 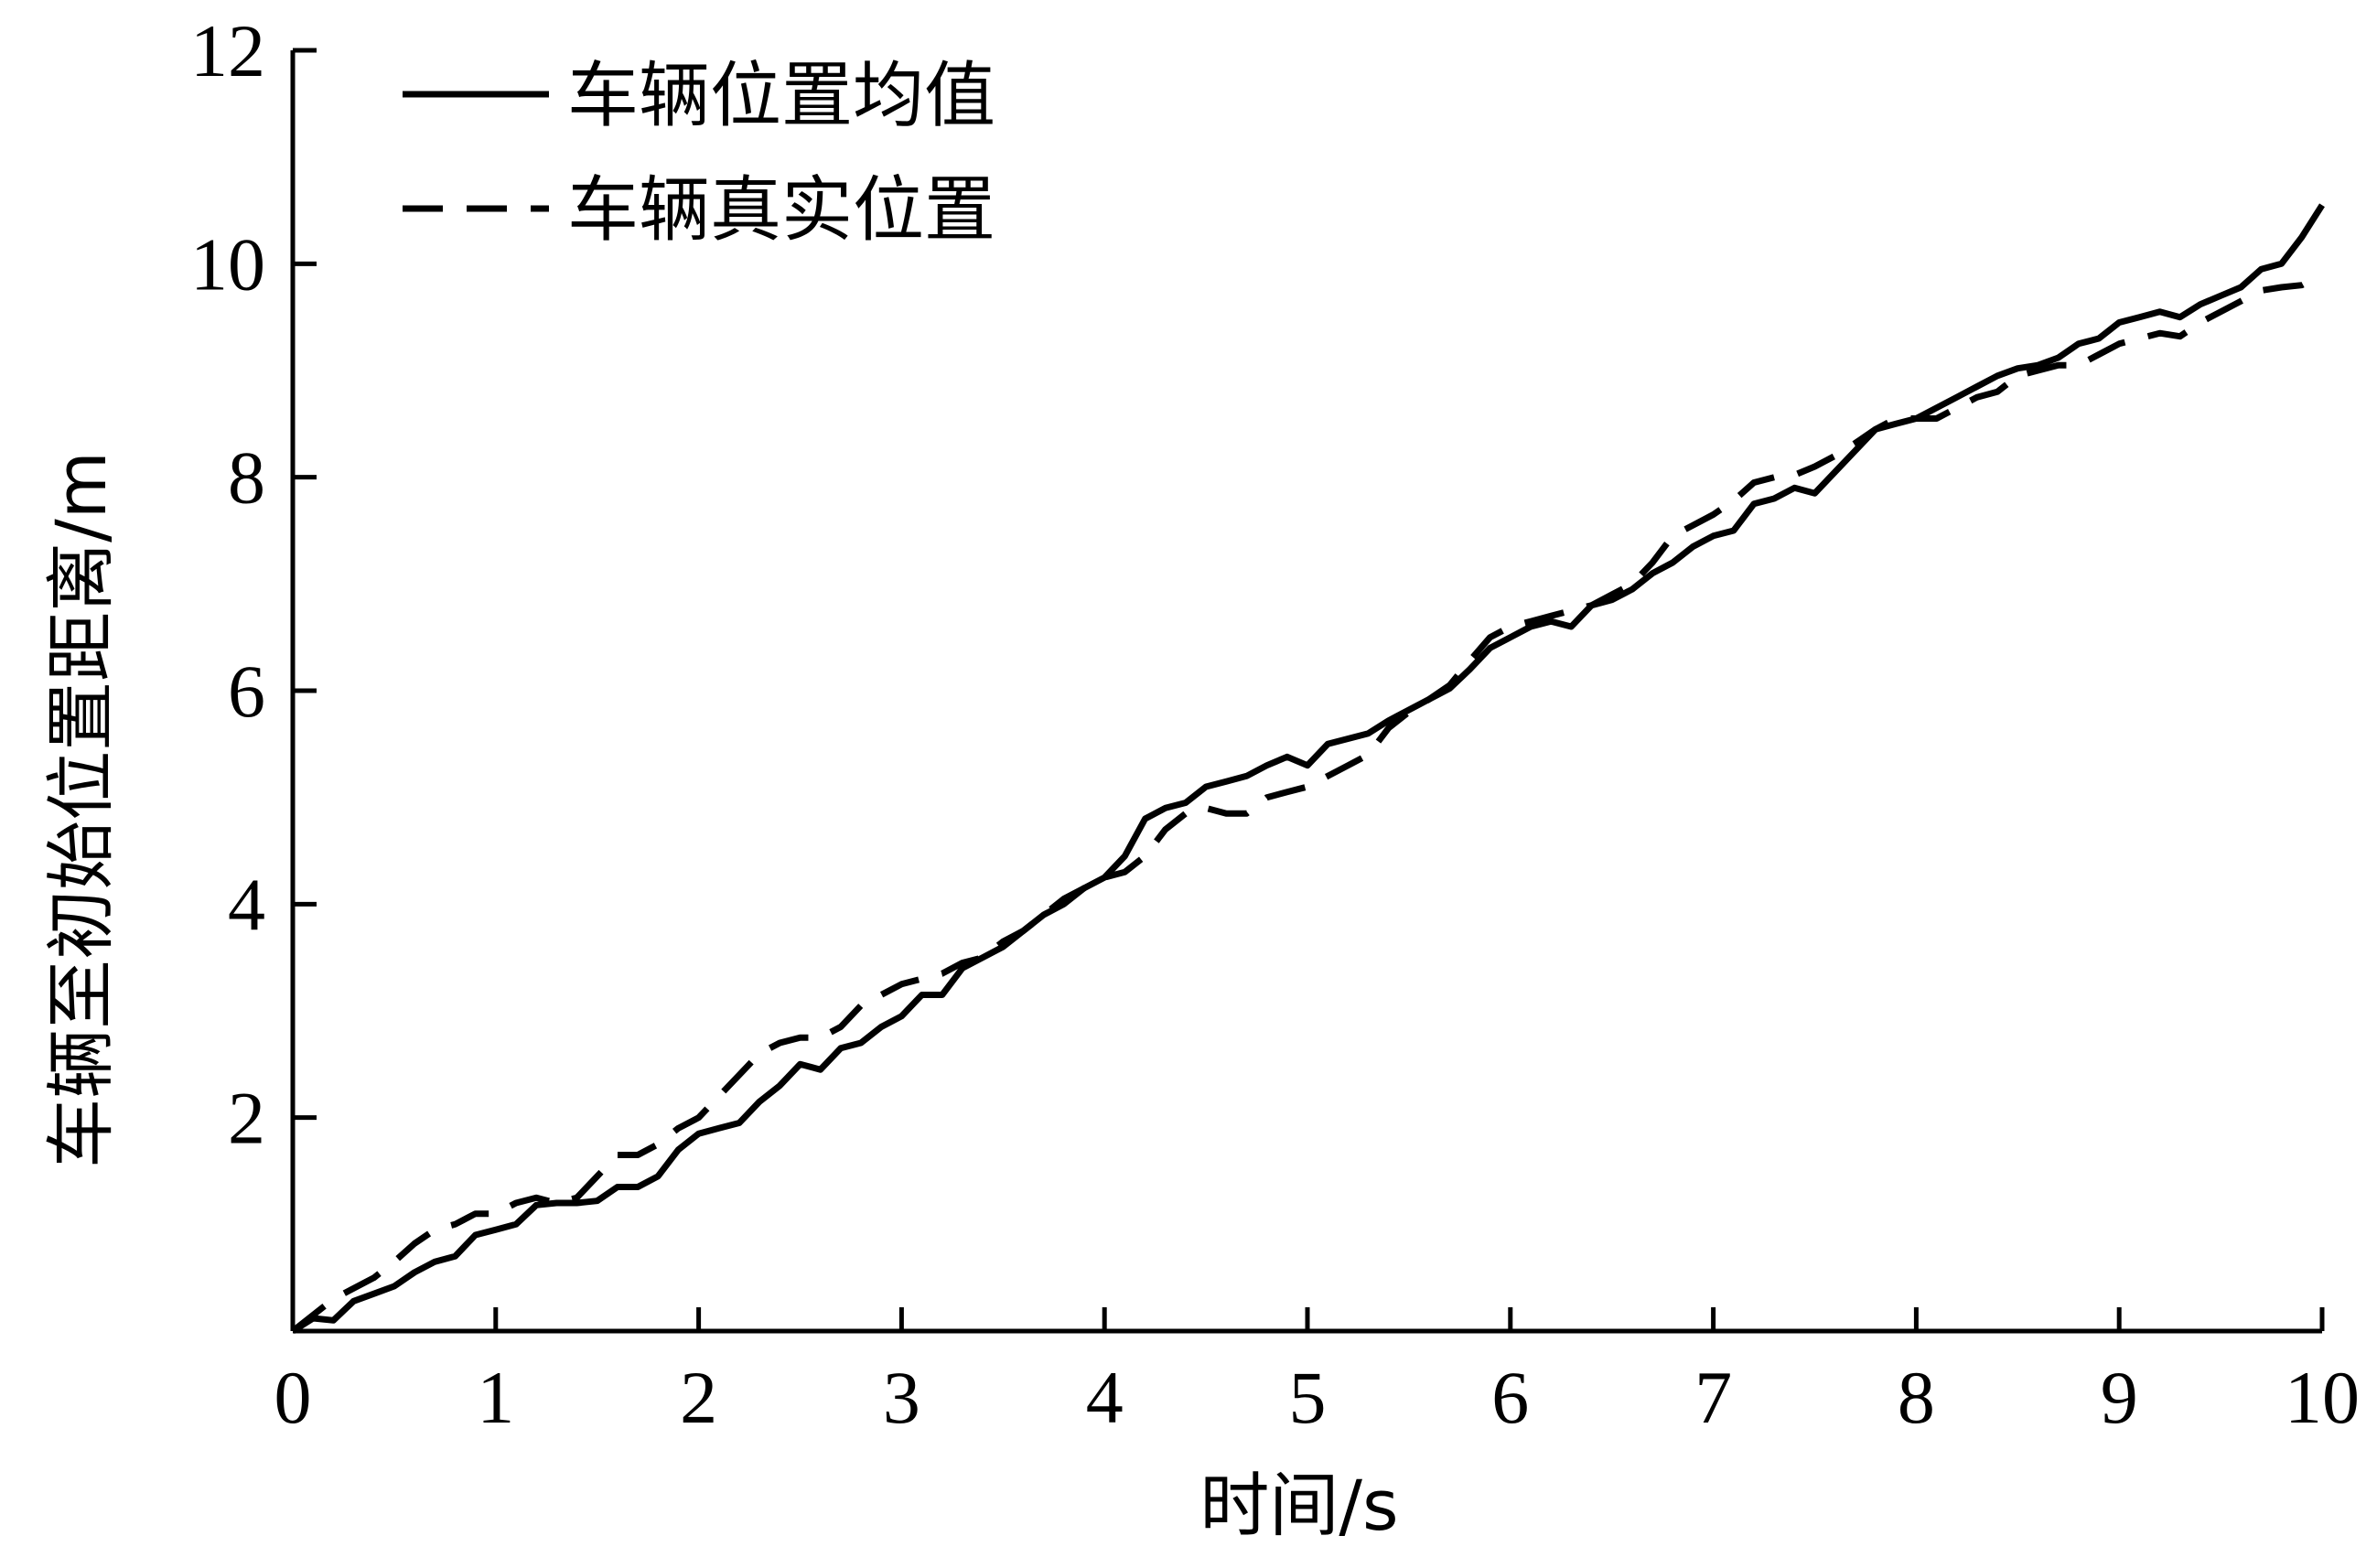 What do you see at coordinates (1510, 1397) in the screenshot?
I see `x-tick-label: 6` at bounding box center [1510, 1397].